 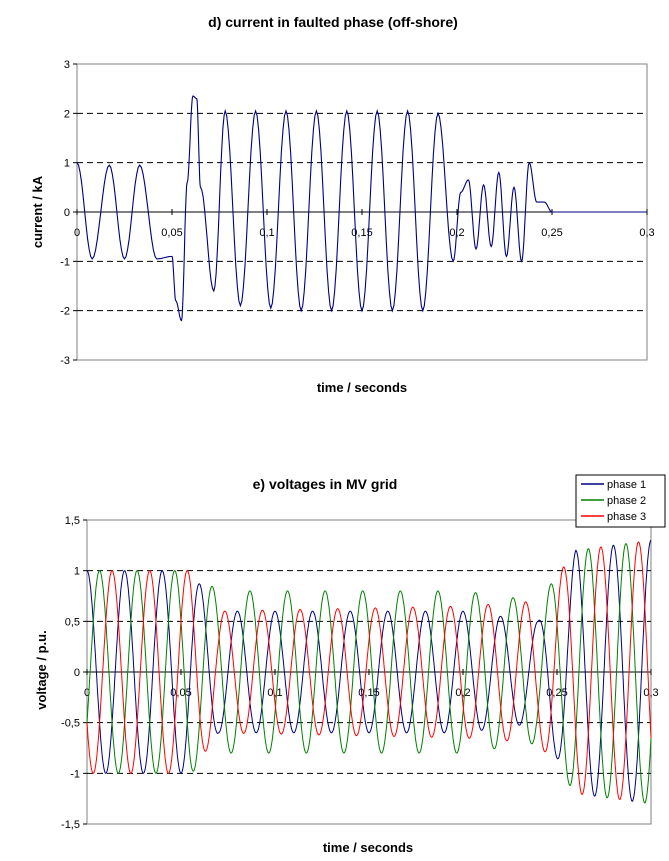 What do you see at coordinates (361, 233) in the screenshot?
I see `x-tick-label: 0,15` at bounding box center [361, 233].